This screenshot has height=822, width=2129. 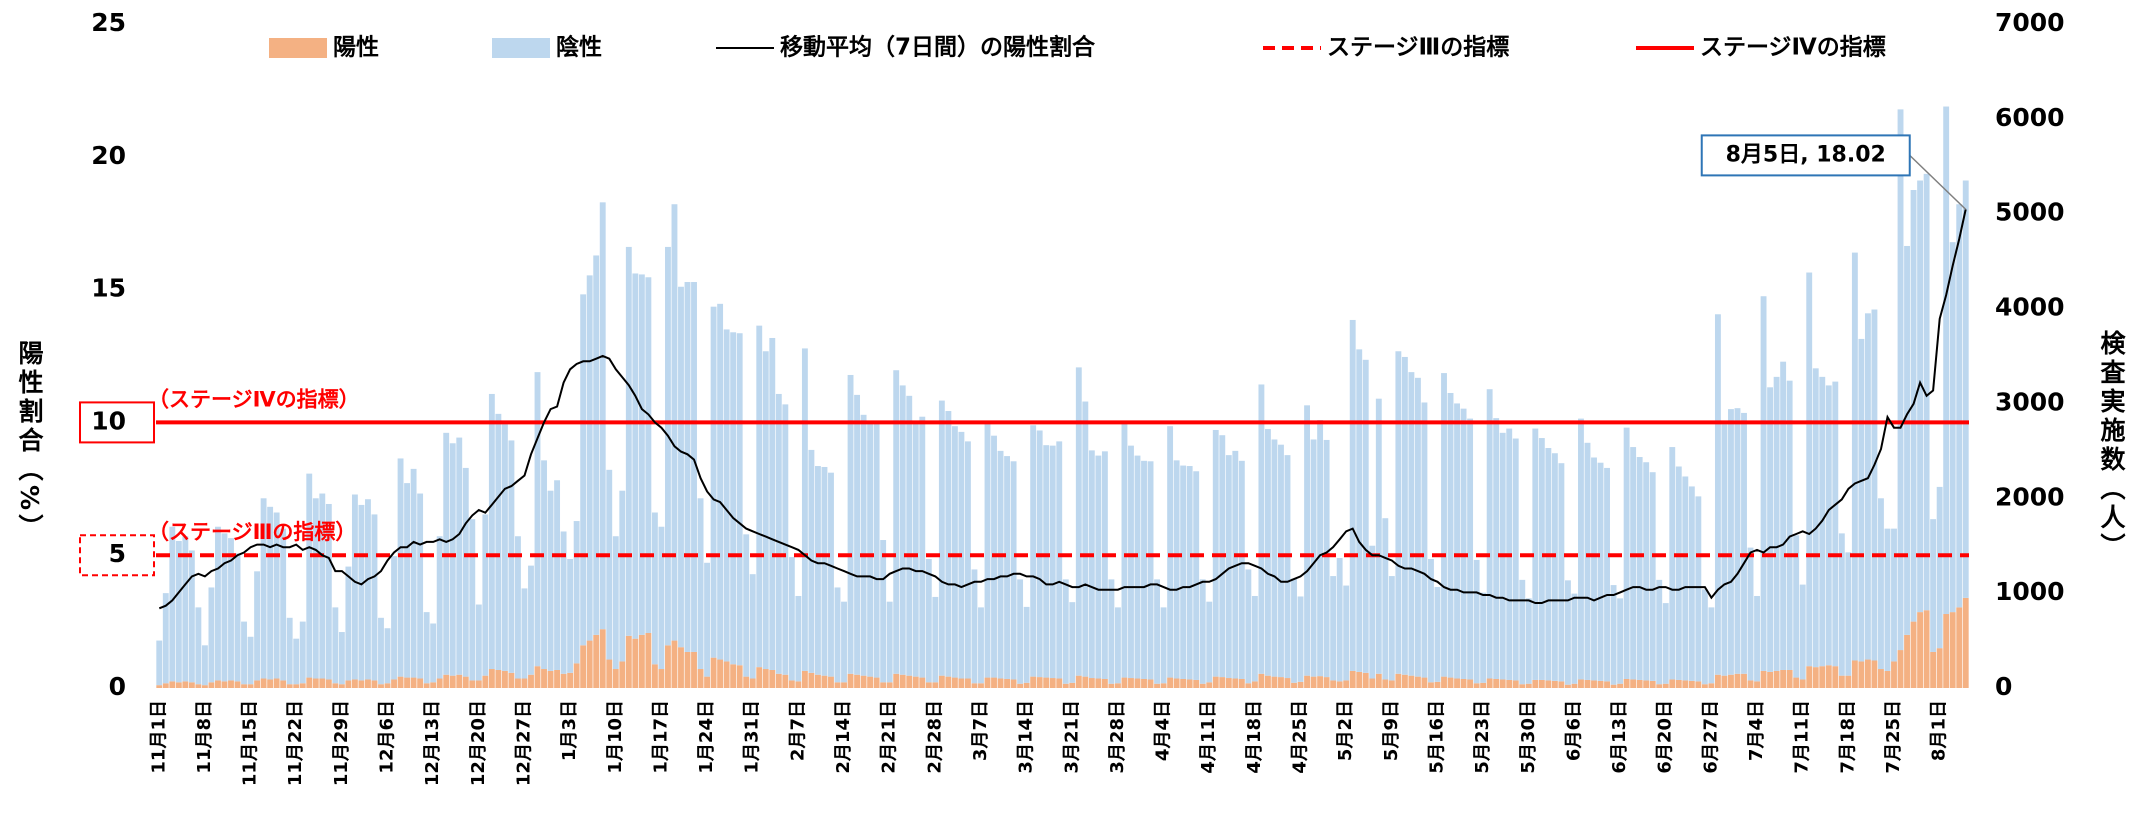 I want to click on y-tick-label: 20, so click(x=108, y=155).